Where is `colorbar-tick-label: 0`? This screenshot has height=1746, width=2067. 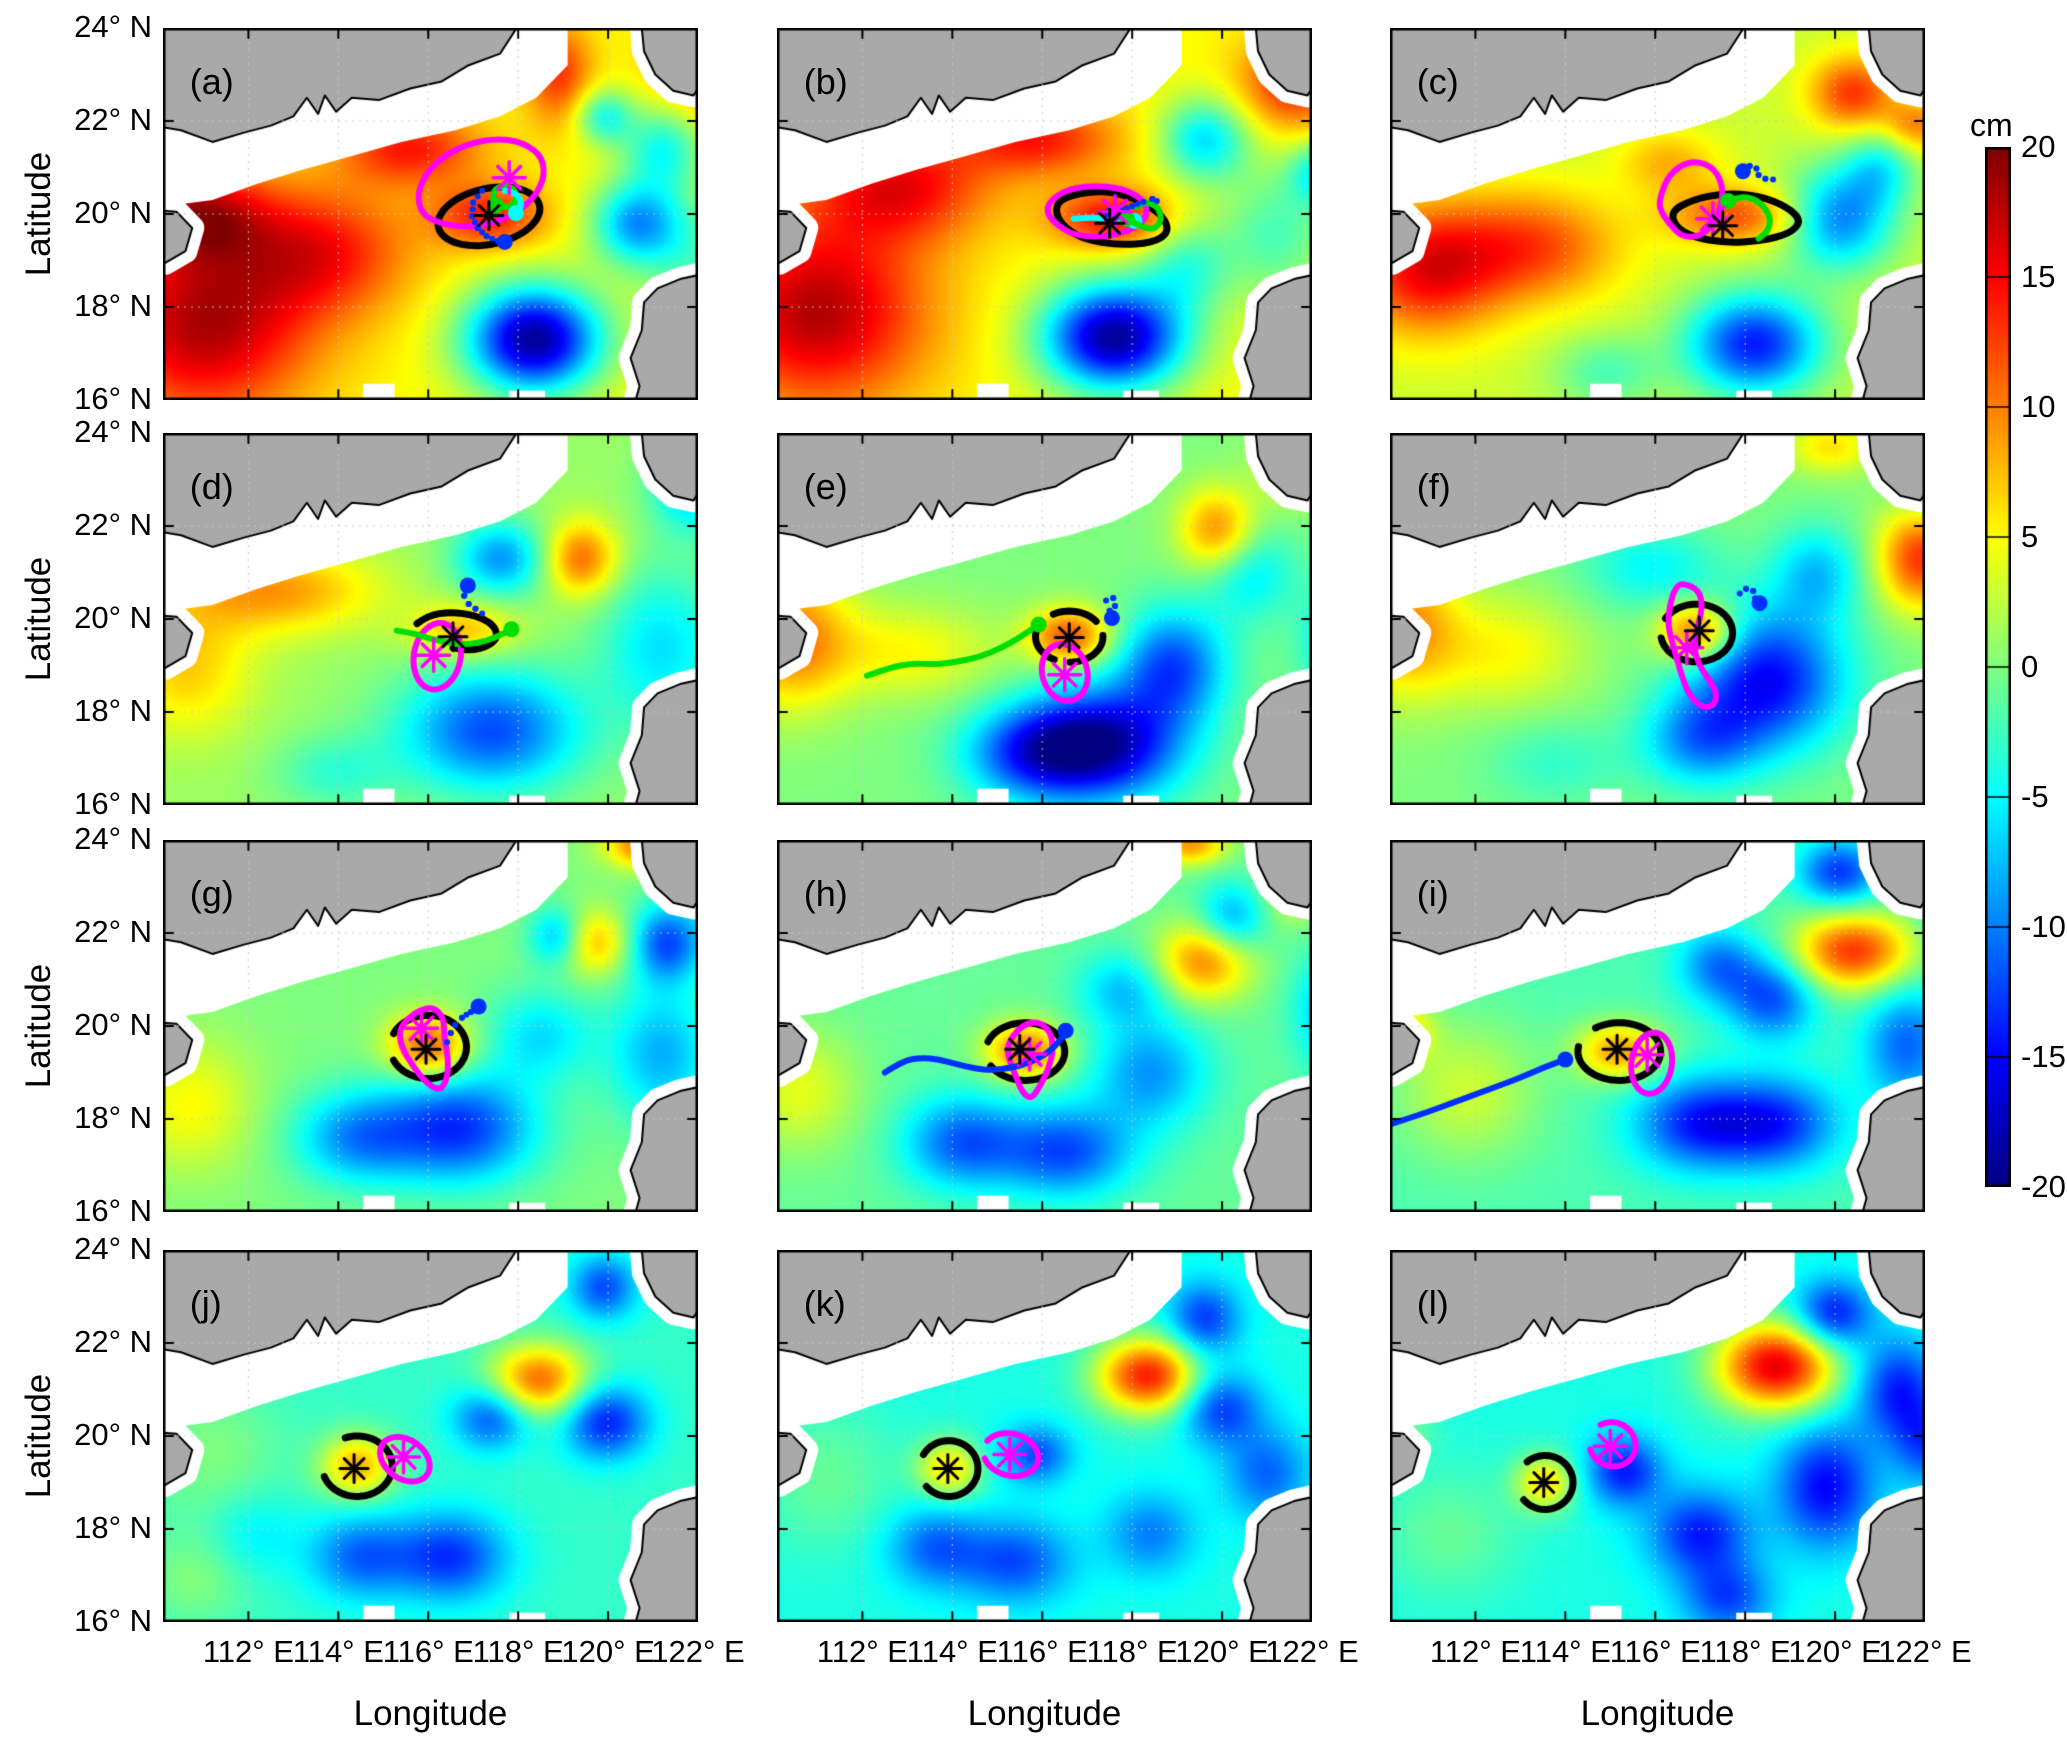 colorbar-tick-label: 0 is located at coordinates (2030, 666).